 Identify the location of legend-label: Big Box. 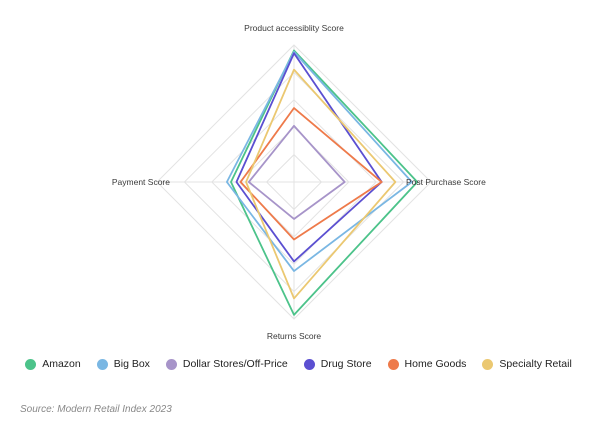
(131, 364).